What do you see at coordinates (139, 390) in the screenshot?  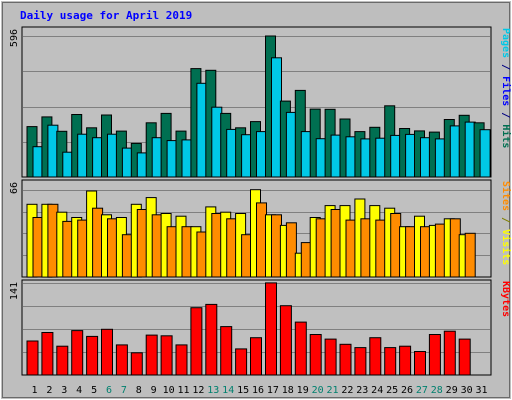 I see `x-tick-label-8: 8` at bounding box center [139, 390].